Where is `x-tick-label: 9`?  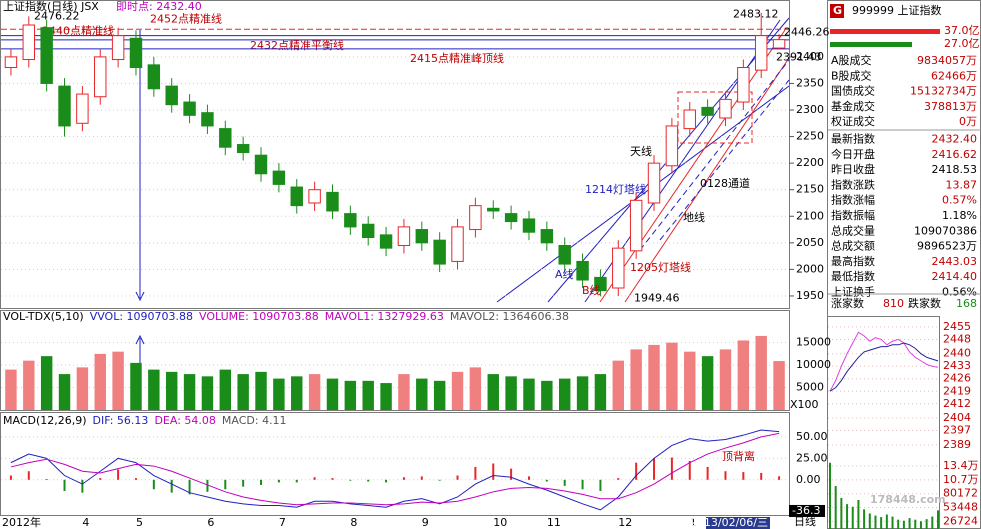
x-tick-label: 9 is located at coordinates (425, 522).